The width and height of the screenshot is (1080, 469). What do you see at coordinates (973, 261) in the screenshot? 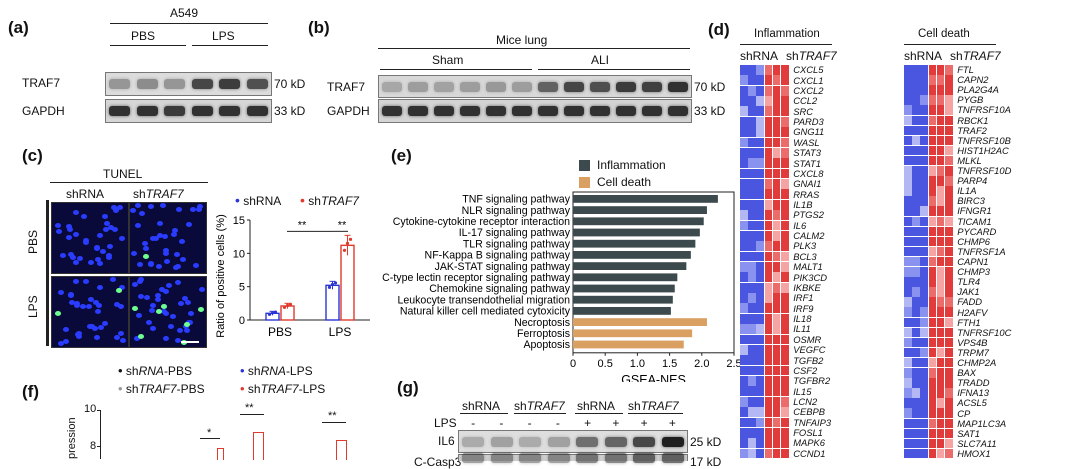
I see `heatmap-gene-label: CAPN1` at bounding box center [973, 261].